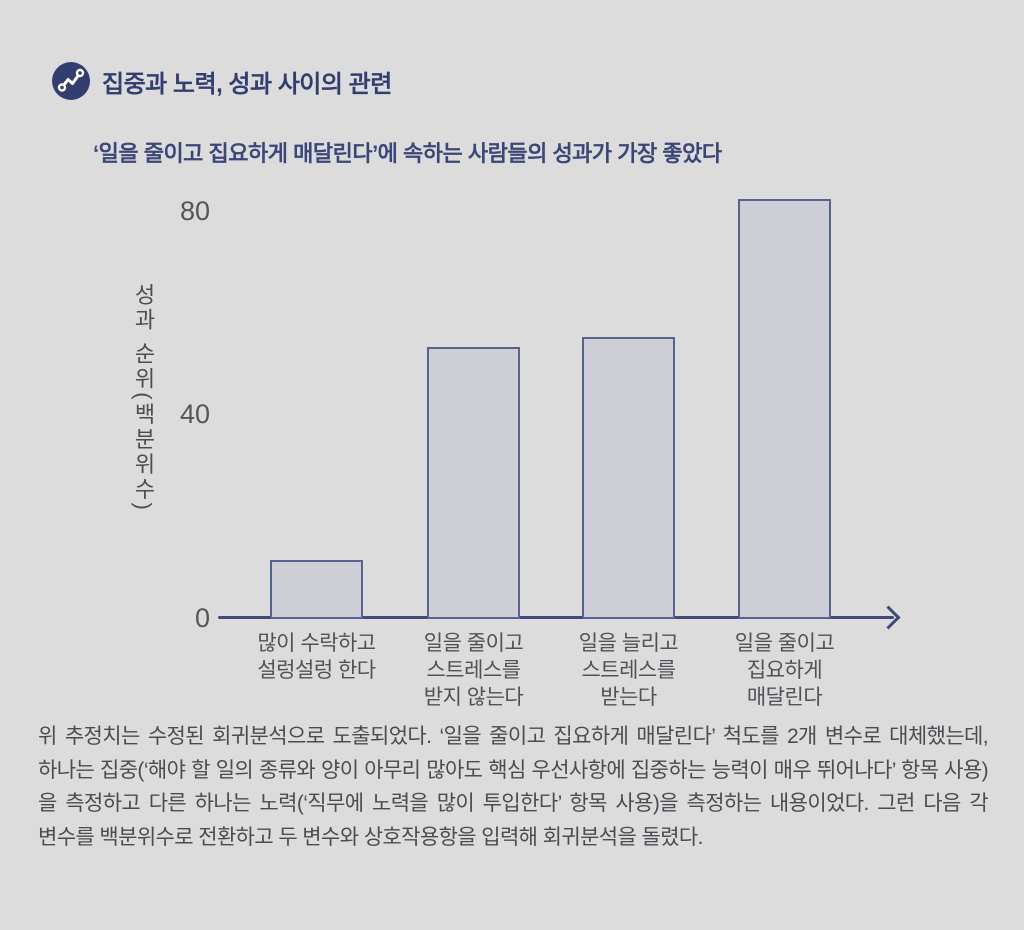 This screenshot has width=1024, height=930. What do you see at coordinates (407, 153) in the screenshot?
I see `chart-subtitle: ‘일을 줄이고 집요하게 매달린다’에 속하는 사람들의 성과가 가장 좋았다` at bounding box center [407, 153].